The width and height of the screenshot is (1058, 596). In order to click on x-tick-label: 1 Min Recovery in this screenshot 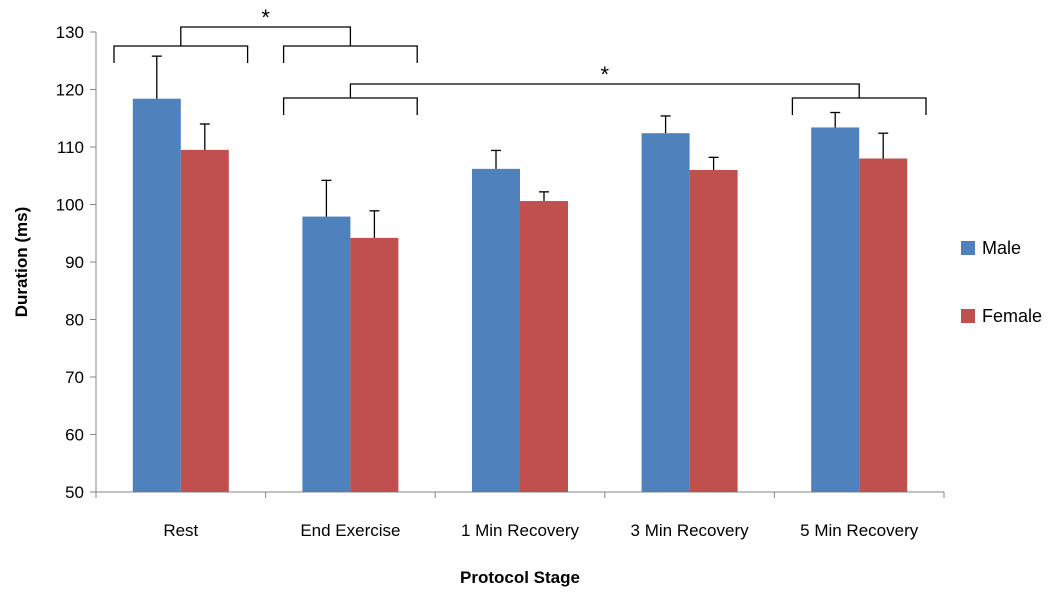, I will do `click(520, 530)`.